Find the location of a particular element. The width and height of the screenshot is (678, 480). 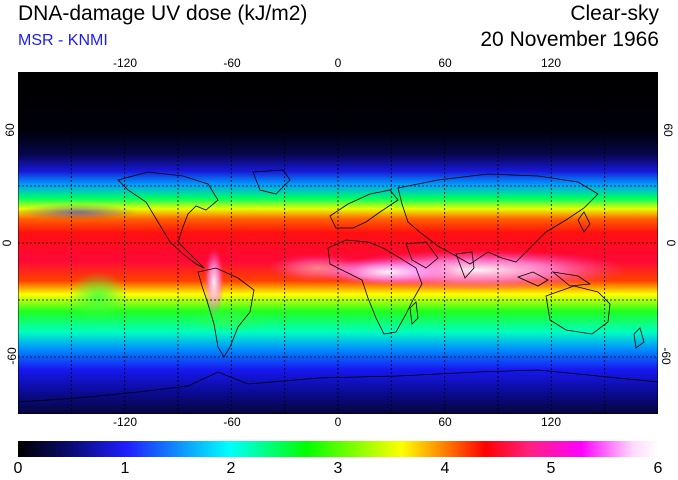

colorbar-gradient is located at coordinates (338, 449).